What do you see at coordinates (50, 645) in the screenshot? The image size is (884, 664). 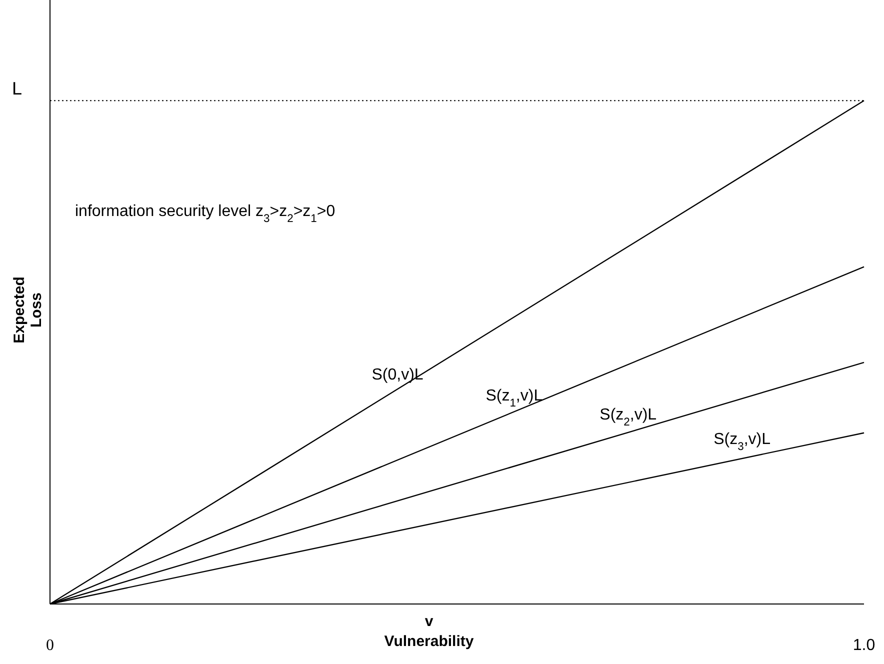 I see `x-tick-label: 0` at bounding box center [50, 645].